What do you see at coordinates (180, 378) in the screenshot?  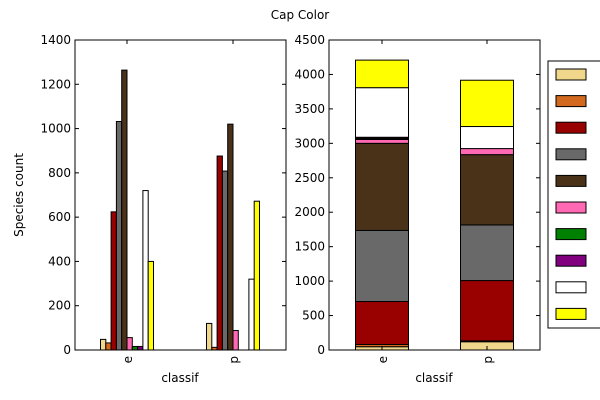 I see `chart1-xlabel: classif` at bounding box center [180, 378].